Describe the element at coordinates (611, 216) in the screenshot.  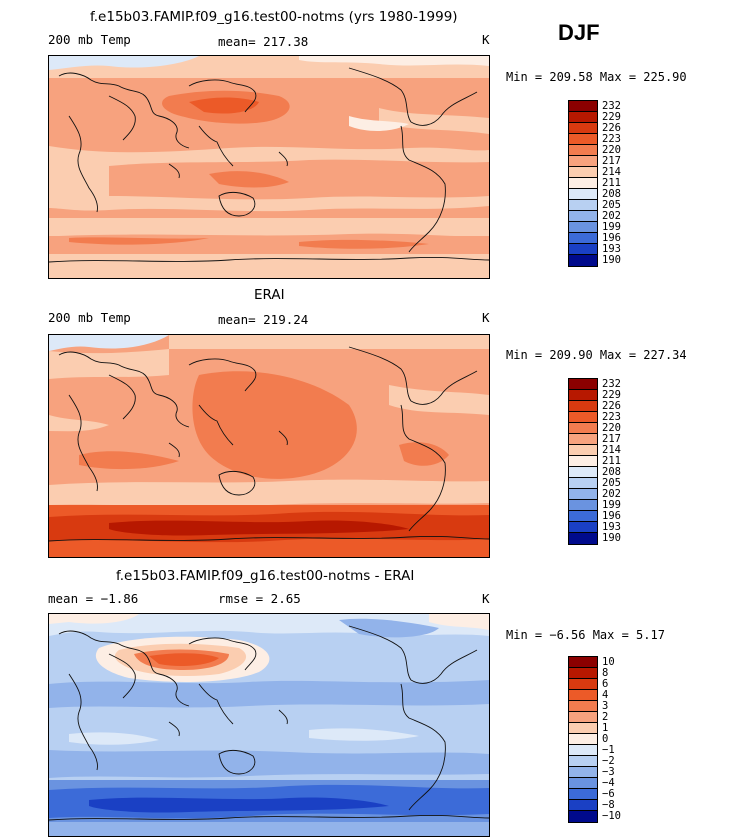
I see `panel1-cbar-label: 202` at that location.